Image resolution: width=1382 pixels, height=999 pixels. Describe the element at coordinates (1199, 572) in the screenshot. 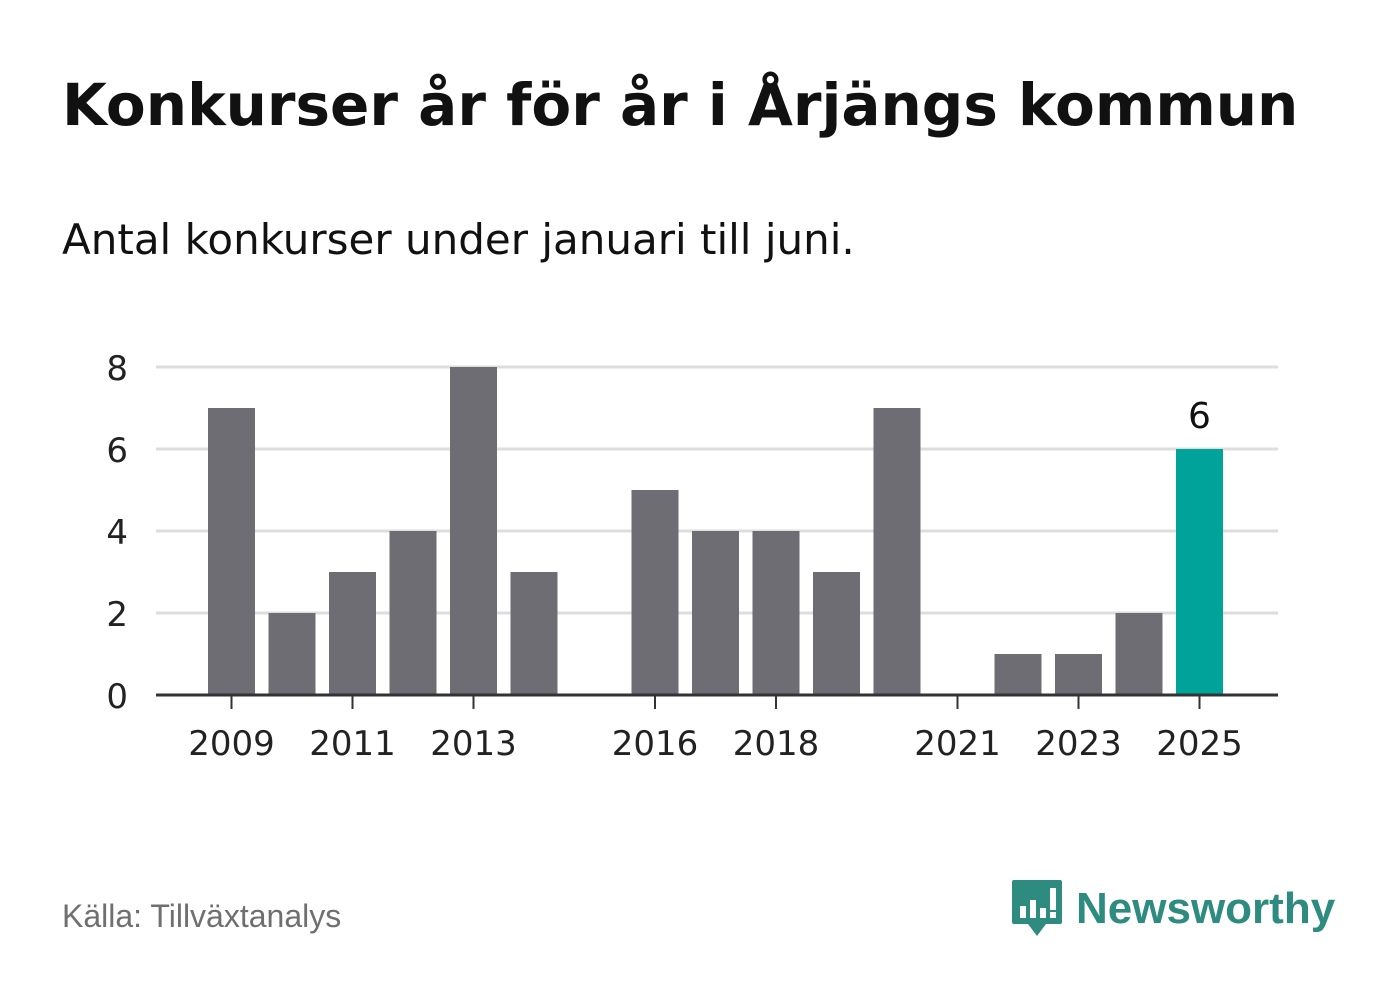

I see `bar-2025` at that location.